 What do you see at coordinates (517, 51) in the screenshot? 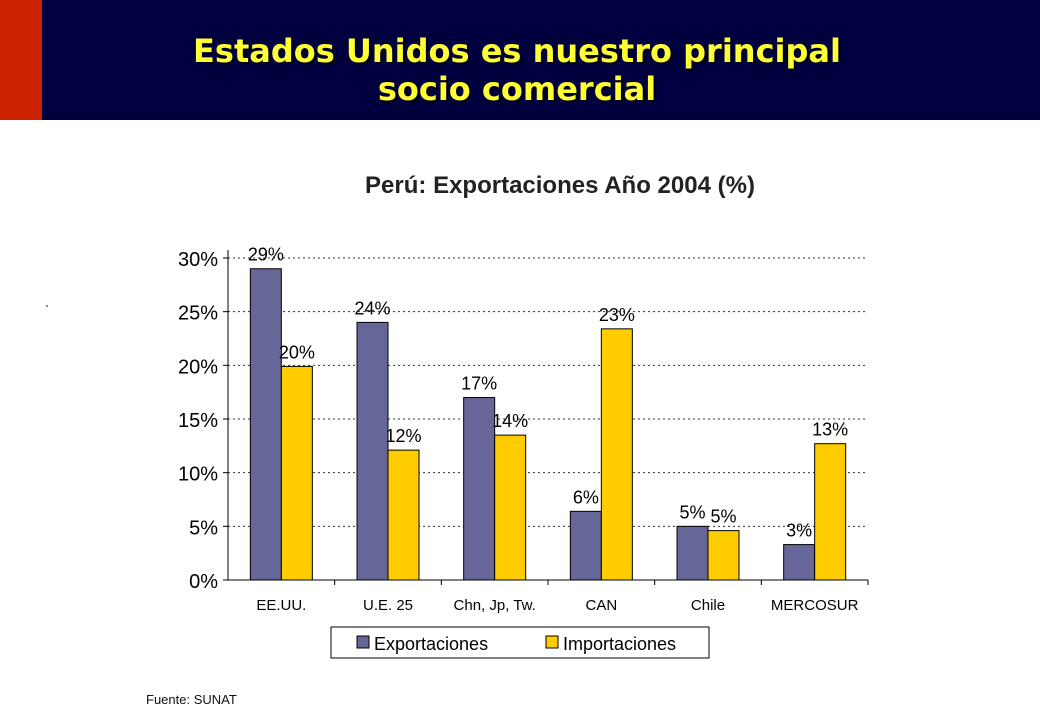
I see `slide-title-line-1: Estados Unidos es nuestro principal` at bounding box center [517, 51].